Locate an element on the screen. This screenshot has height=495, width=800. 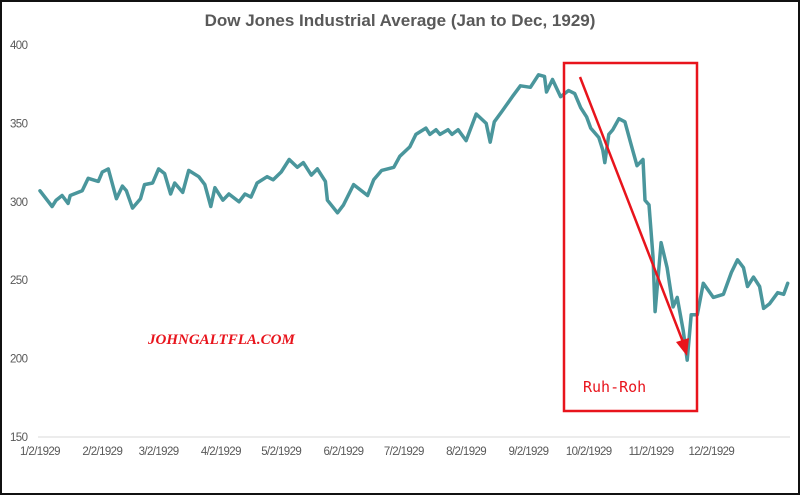
y-tick-label: 350 is located at coordinates (19, 124).